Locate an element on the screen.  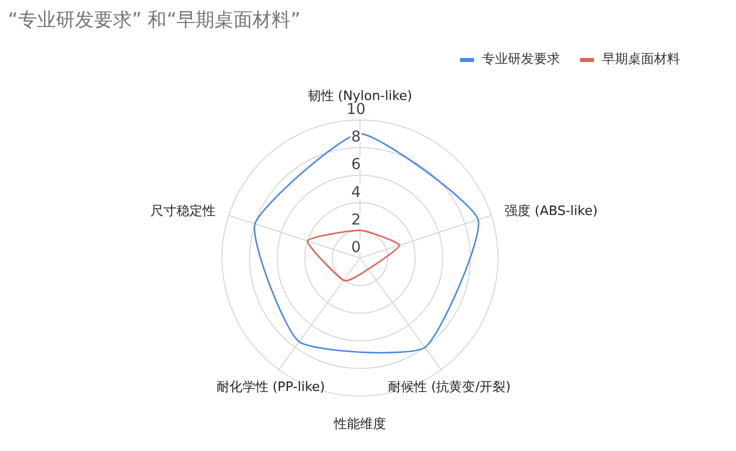
y-tick-label: 6 is located at coordinates (356, 164).